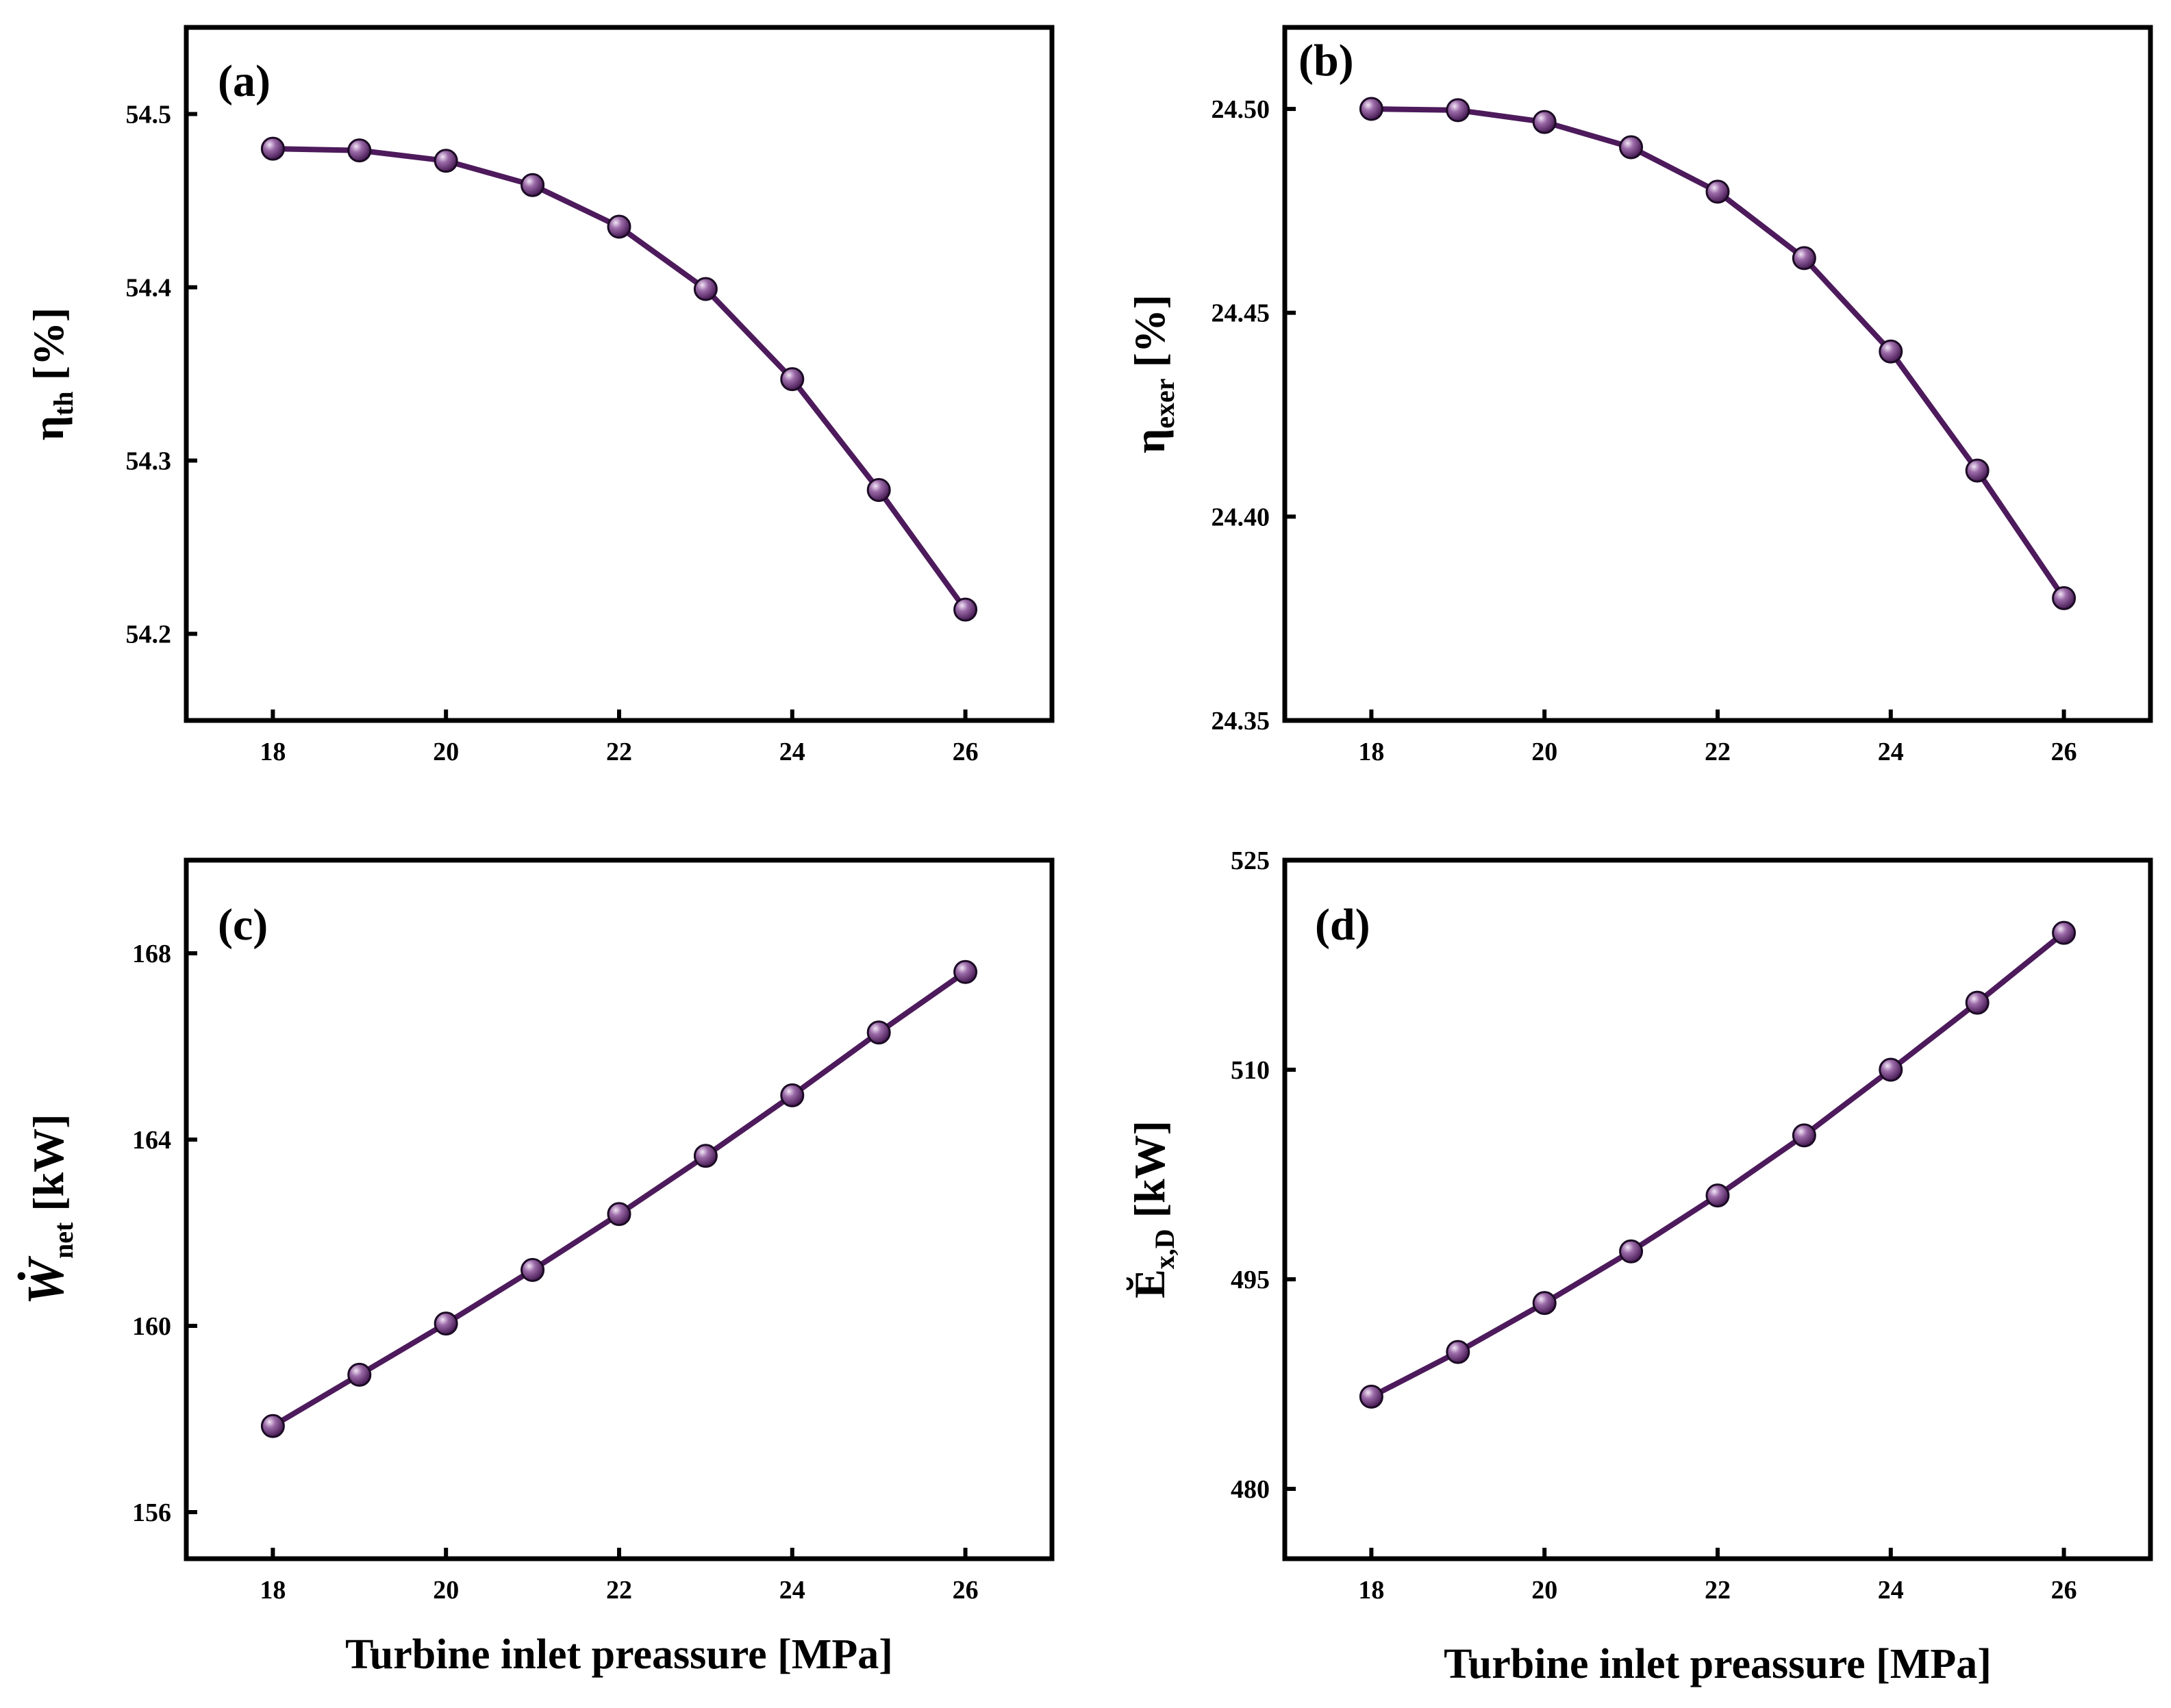 Image resolution: width=2171 pixels, height=1708 pixels. Describe the element at coordinates (151, 1233) in the screenshot. I see `y-tick-labels: 156 160 164 168` at that location.